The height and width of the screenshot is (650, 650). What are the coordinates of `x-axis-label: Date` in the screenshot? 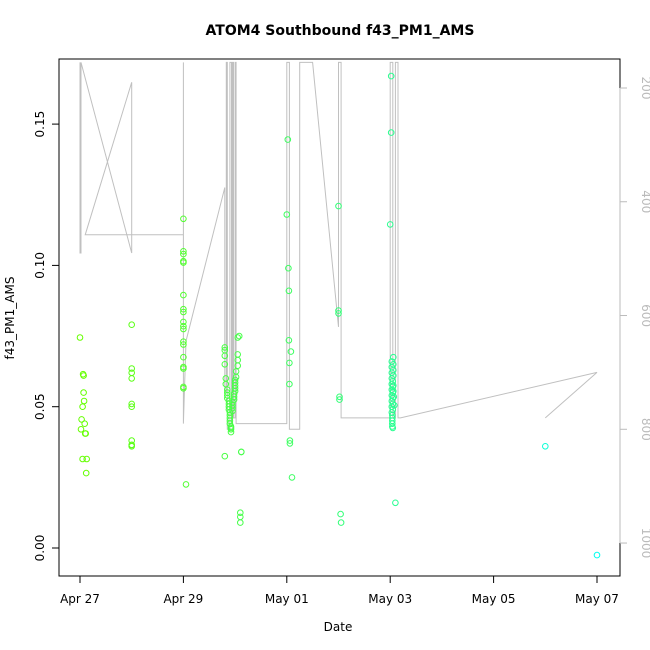 It's located at (338, 627).